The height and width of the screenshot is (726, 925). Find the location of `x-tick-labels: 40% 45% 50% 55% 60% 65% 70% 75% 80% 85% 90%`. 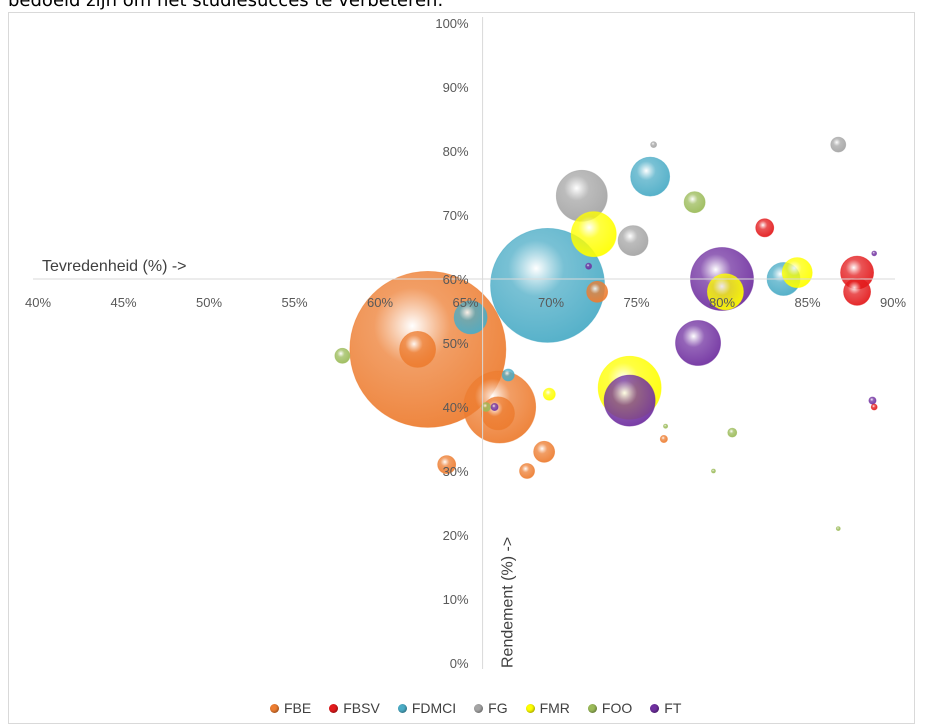

x-tick-labels: 40% 45% 50% 55% 60% 65% 70% 75% 80% 85% 90% is located at coordinates (465, 302).